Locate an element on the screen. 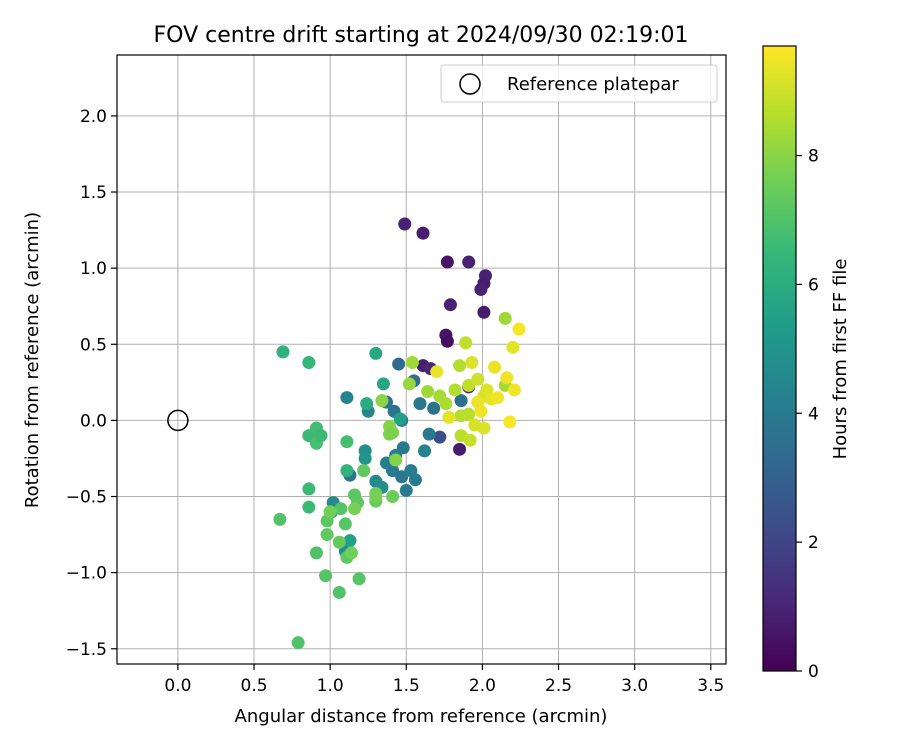 This screenshot has width=900, height=750. y-tick-label: 2.0 is located at coordinates (93, 117).